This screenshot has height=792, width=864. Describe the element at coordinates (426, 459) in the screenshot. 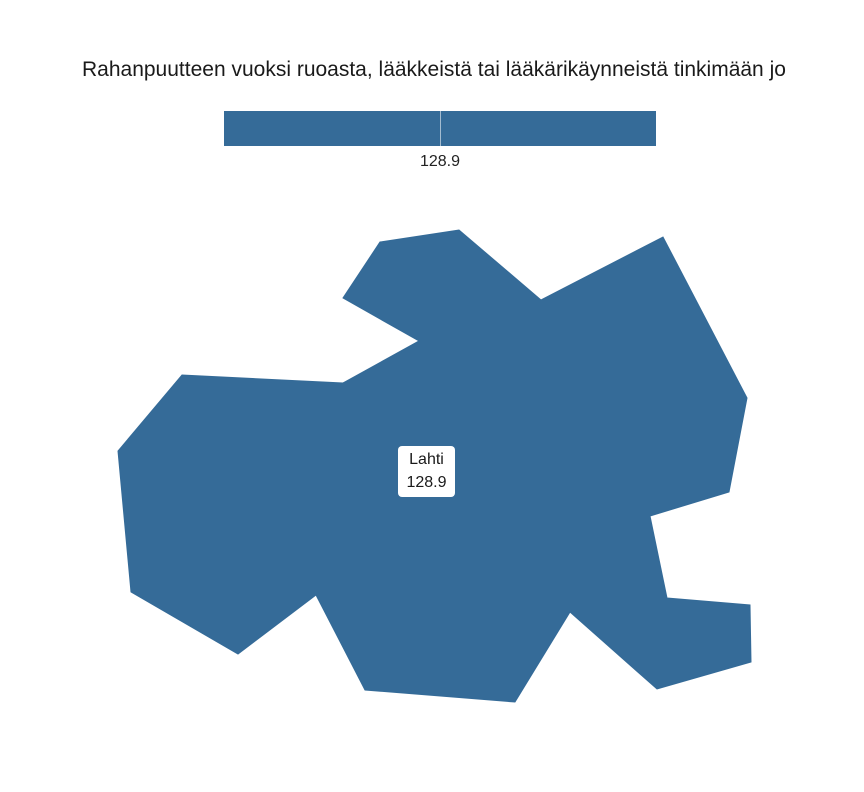

I see `region-name: Lahti` at that location.